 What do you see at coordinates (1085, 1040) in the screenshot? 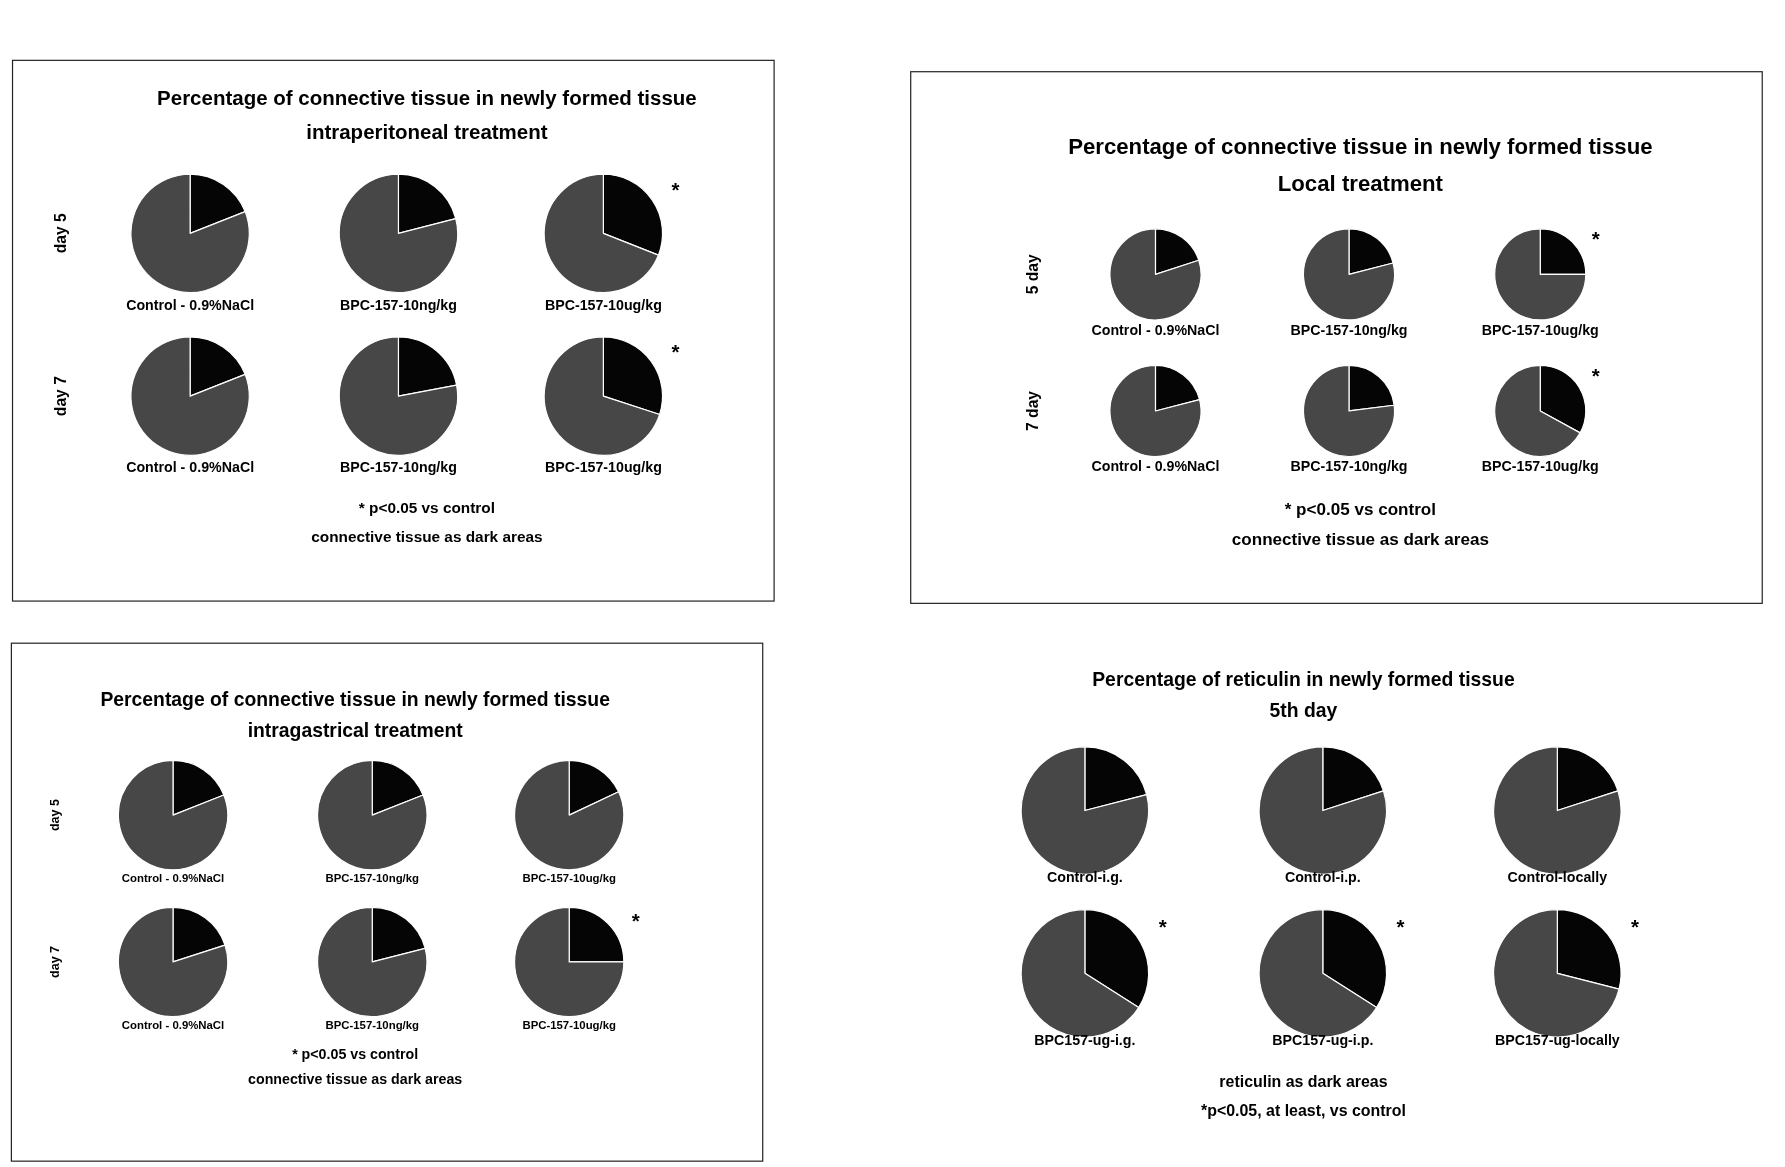
I see `text: BPC157-ug-i.g.` at bounding box center [1085, 1040].